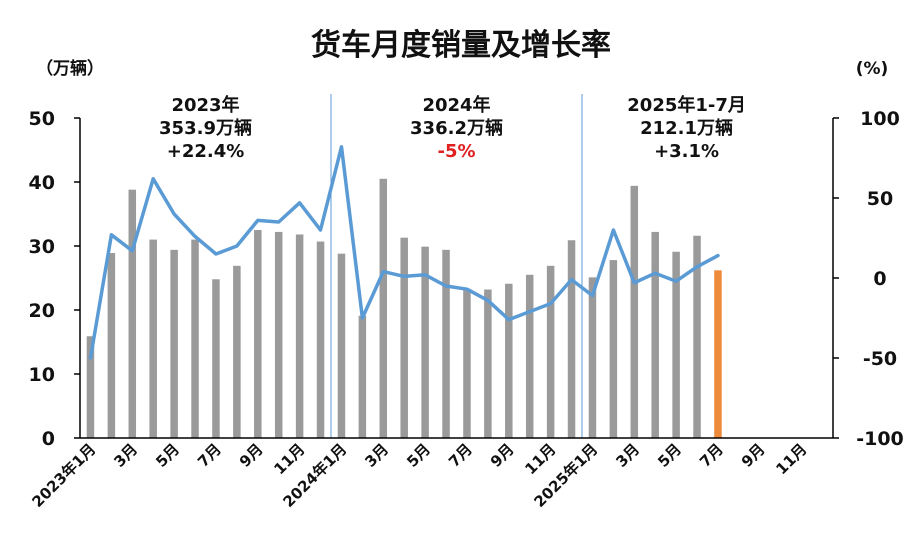 This screenshot has width=922, height=549. Describe the element at coordinates (456, 128) in the screenshot. I see `annotation-2-line-2: 336.2万辆` at that location.